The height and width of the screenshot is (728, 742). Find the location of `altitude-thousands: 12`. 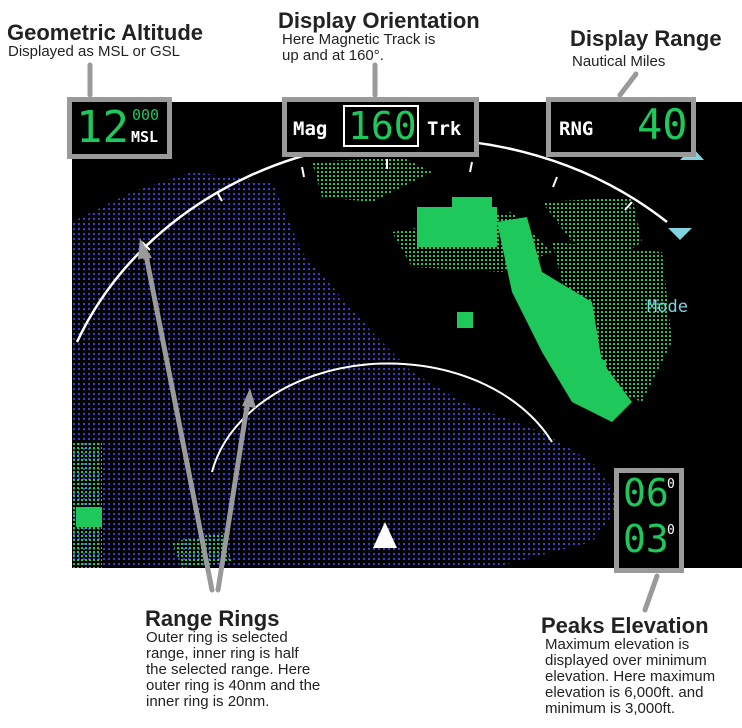

altitude-thousands: 12 is located at coordinates (102, 127).